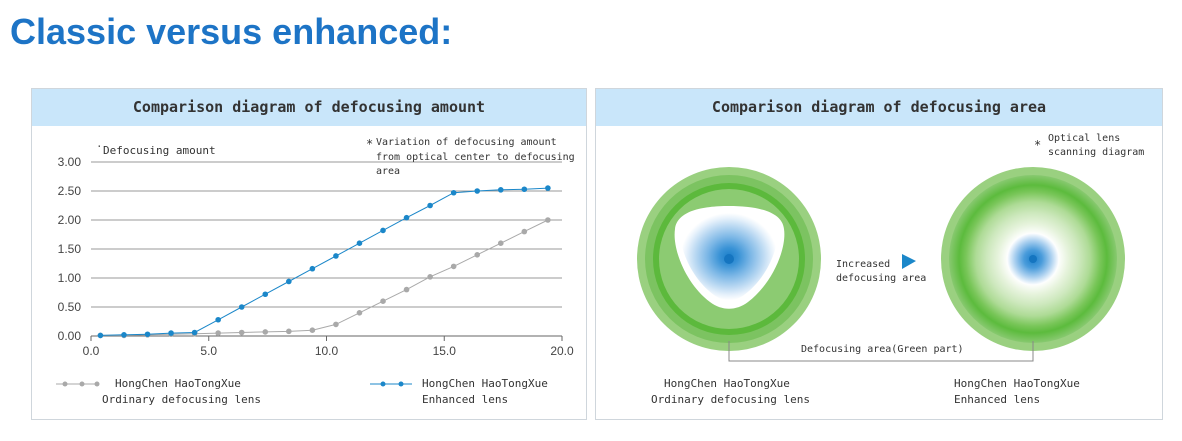 This screenshot has height=441, width=1182. I want to click on note-asterisk: *, so click(369, 144).